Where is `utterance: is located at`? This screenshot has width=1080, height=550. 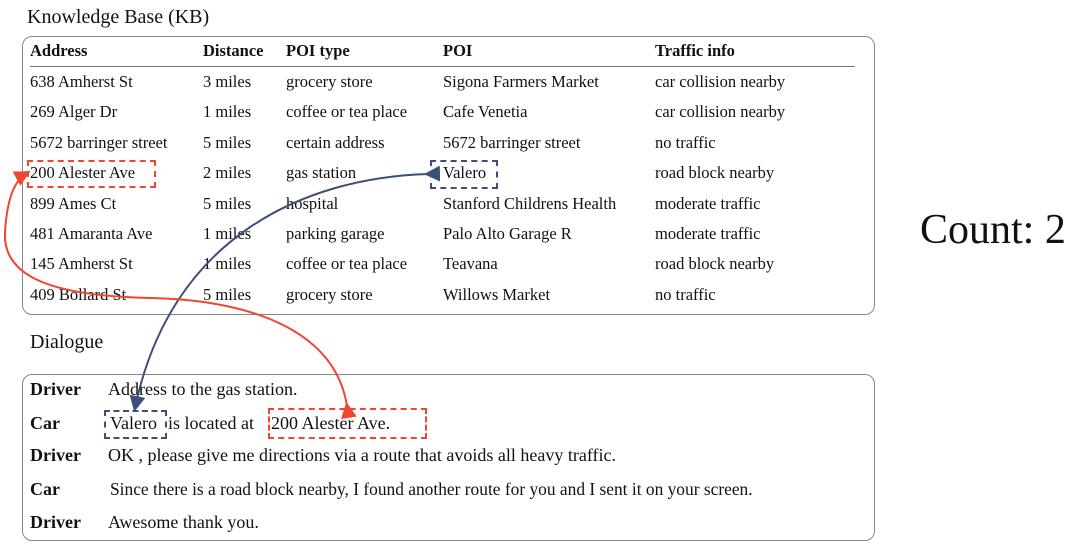
utterance: is located at is located at coordinates (211, 423).